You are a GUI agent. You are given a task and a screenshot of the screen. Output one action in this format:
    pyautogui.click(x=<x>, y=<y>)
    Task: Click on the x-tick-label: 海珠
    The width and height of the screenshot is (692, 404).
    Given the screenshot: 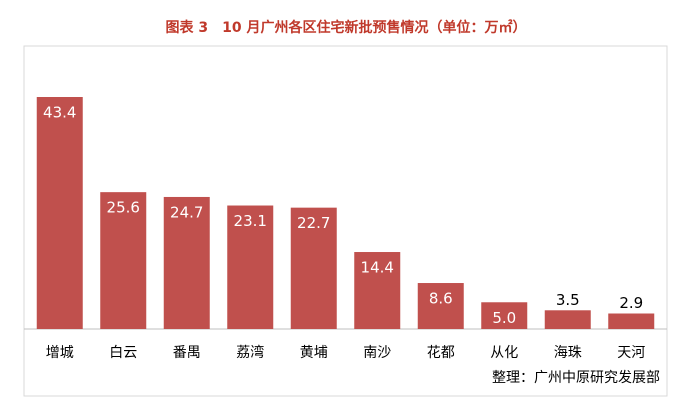 What is the action you would take?
    pyautogui.click(x=568, y=353)
    